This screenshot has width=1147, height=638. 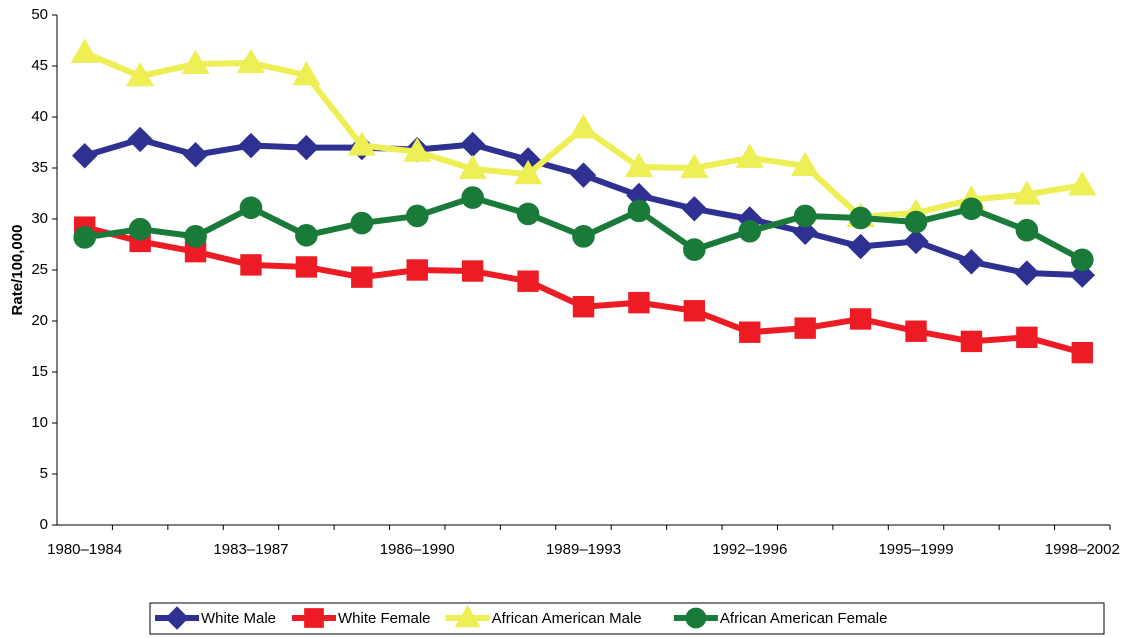 I want to click on legend-label: White Male, so click(x=238, y=618).